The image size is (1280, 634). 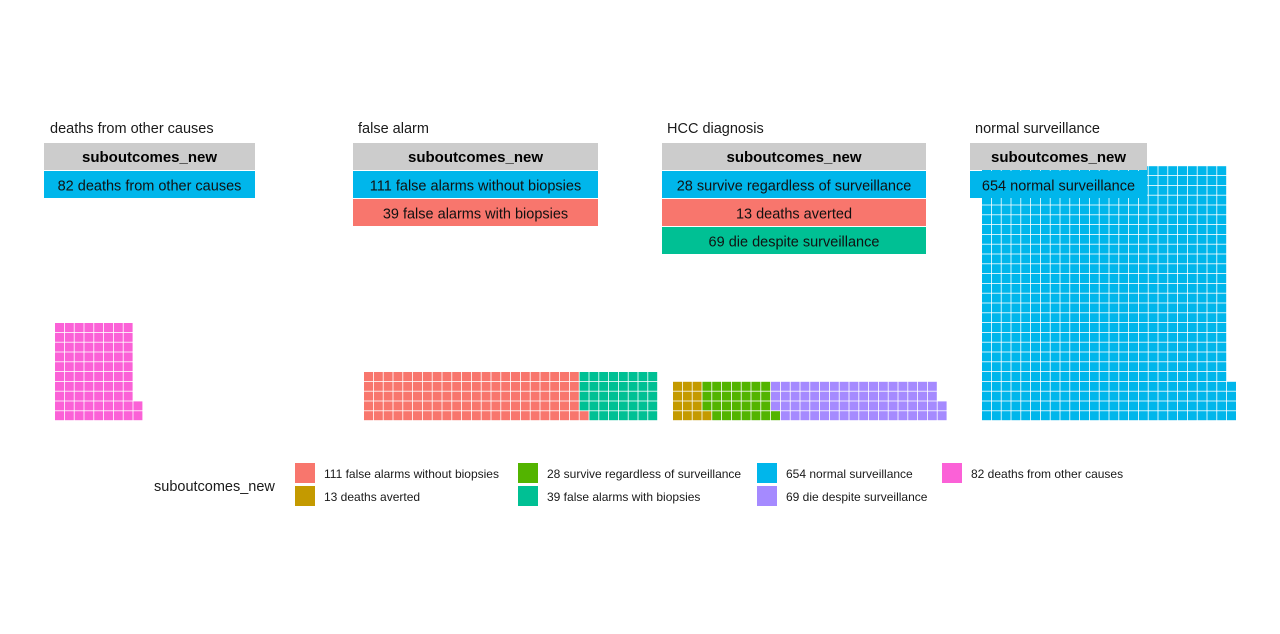 What do you see at coordinates (475, 212) in the screenshot?
I see `table-row-bg` at bounding box center [475, 212].